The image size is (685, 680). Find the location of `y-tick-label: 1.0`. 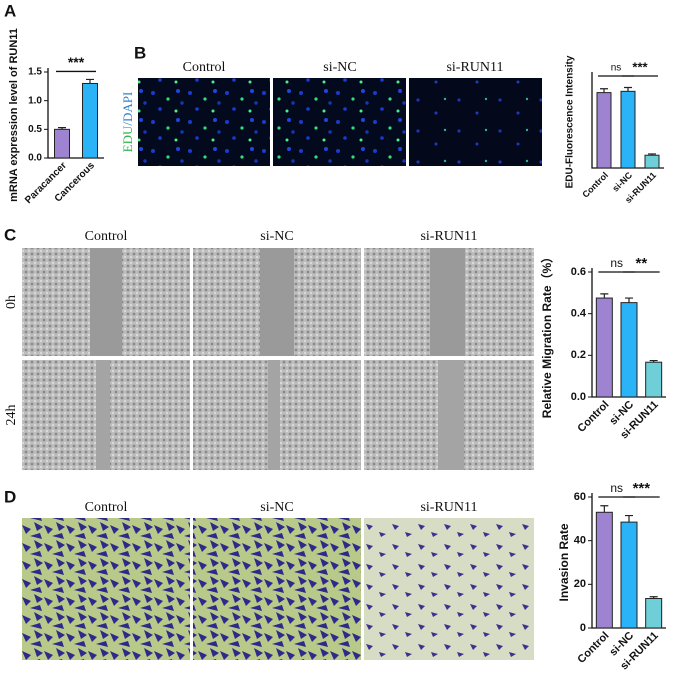

y-tick-label: 1.0 is located at coordinates (35, 100).